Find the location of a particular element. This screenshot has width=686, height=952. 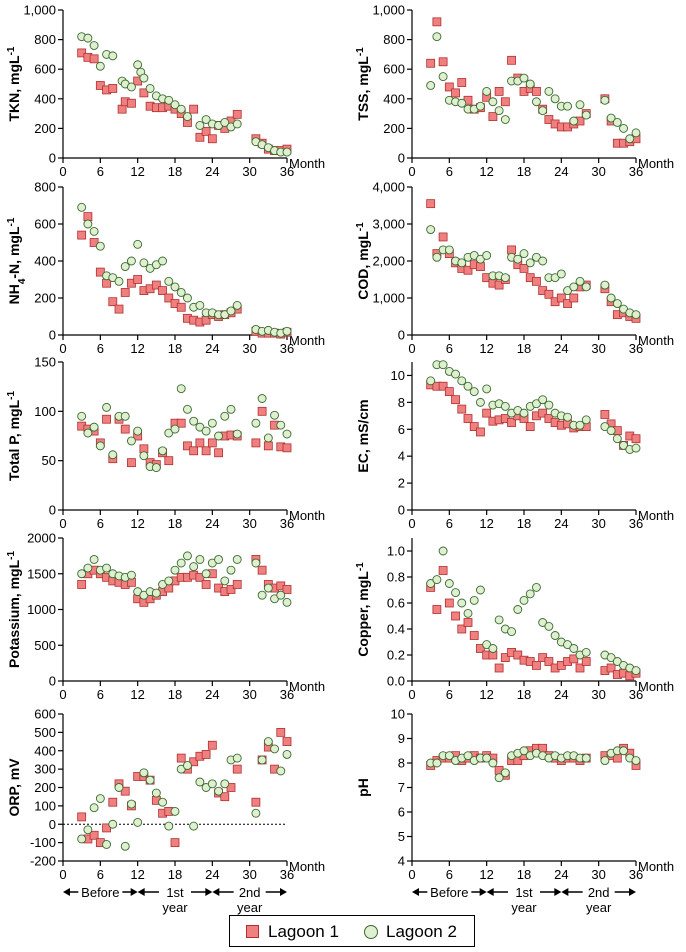

x-tick-label: 30 is located at coordinates (249, 694).